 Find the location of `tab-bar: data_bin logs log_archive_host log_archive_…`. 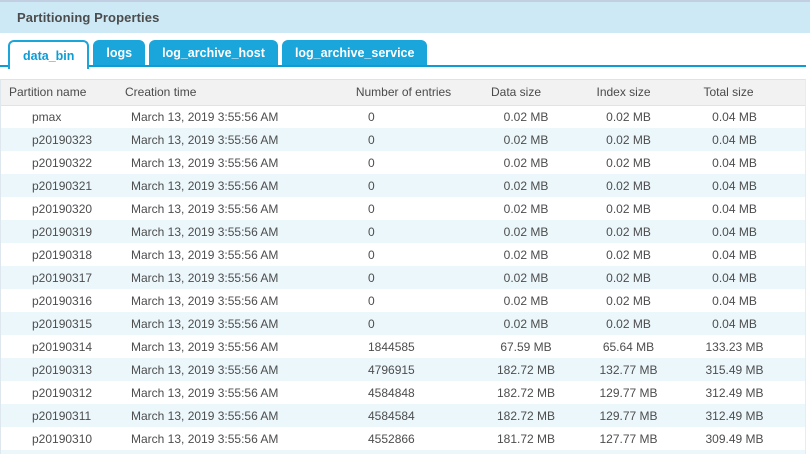

tab-bar: data_bin logs log_archive_host log_archive_… is located at coordinates (403, 54).